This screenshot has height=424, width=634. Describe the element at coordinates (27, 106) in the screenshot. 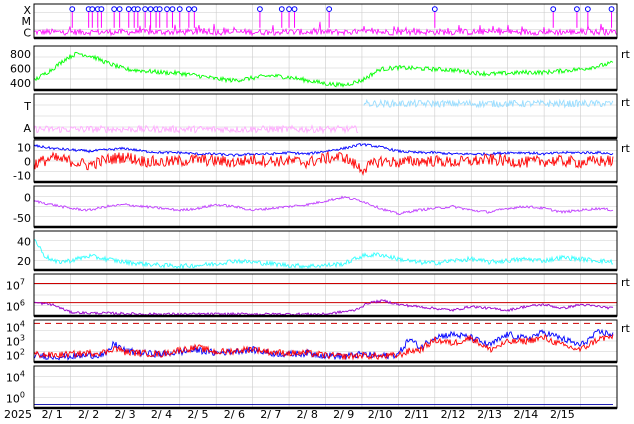

I see `y-tick-label: T` at that location.